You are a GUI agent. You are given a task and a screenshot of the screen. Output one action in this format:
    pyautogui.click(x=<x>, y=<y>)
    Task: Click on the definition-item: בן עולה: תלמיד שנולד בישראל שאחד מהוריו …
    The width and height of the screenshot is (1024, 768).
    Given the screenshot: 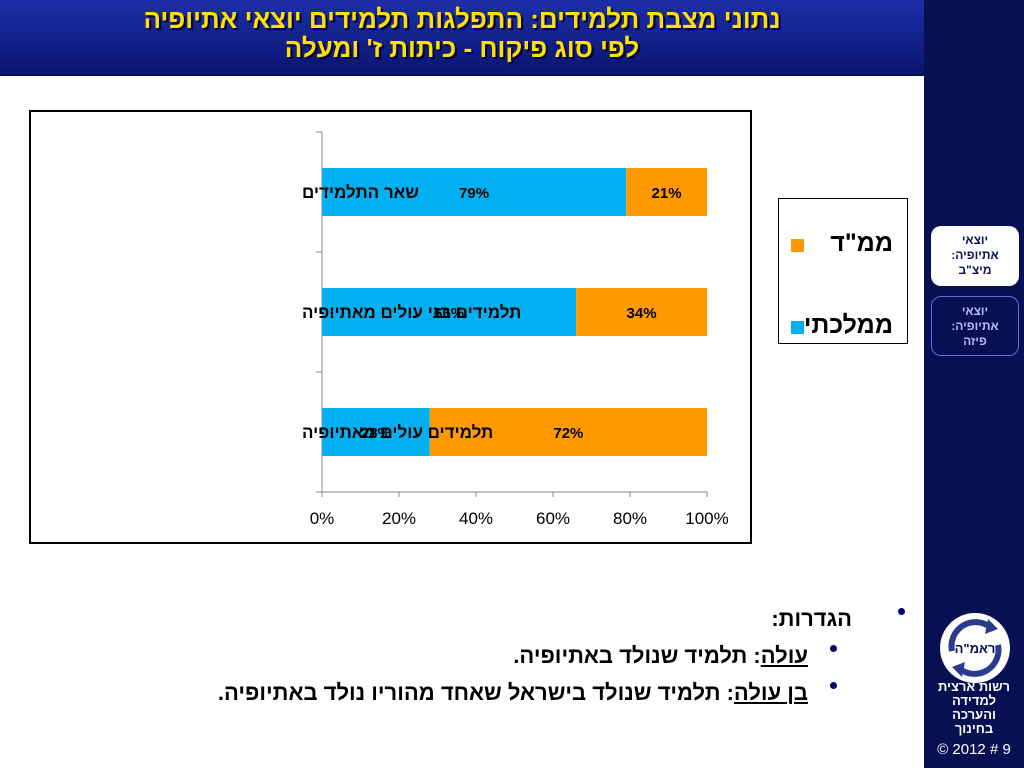 What is the action you would take?
    pyautogui.click(x=505, y=688)
    